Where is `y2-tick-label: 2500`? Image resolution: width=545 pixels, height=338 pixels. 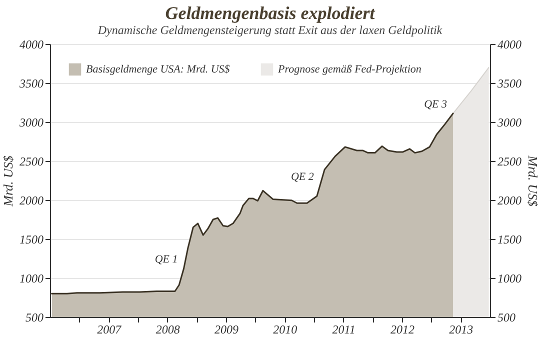
y2-tick-label: 2500 is located at coordinates (510, 161).